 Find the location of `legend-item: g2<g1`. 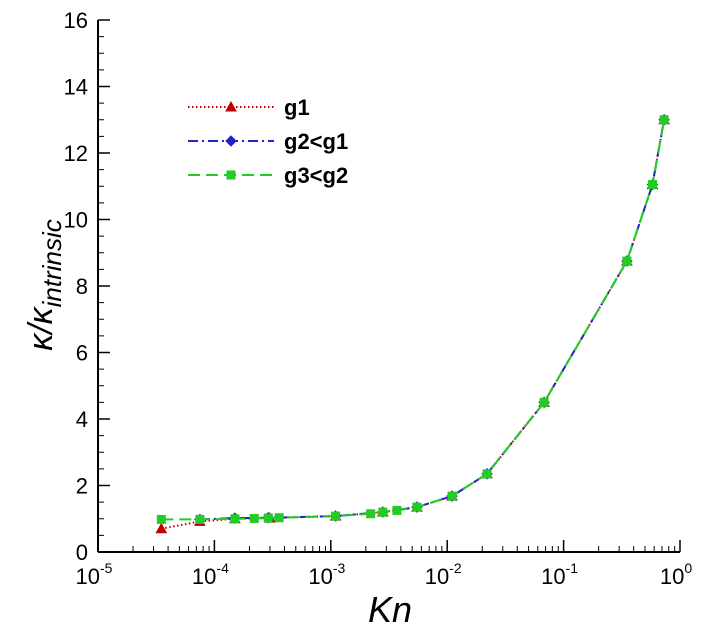

legend-item: g2<g1 is located at coordinates (268, 141).